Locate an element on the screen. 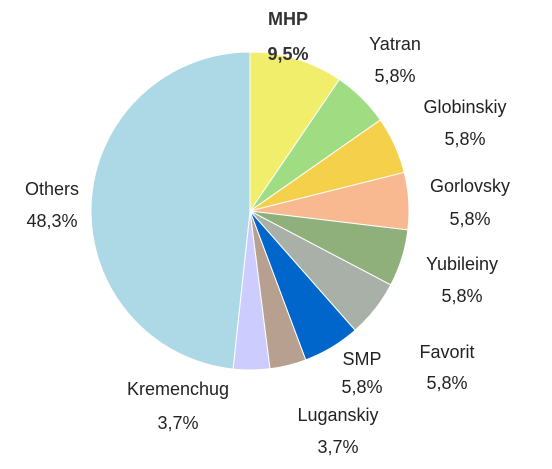 The height and width of the screenshot is (469, 552). slice-label: MHP is located at coordinates (288, 19).